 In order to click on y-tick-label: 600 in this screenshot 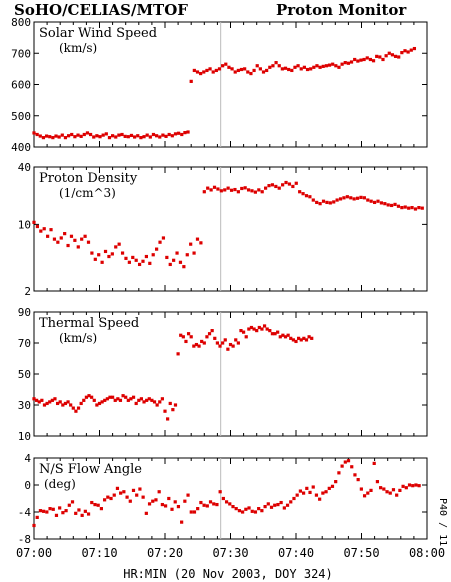, I will do `click(21, 85)`.